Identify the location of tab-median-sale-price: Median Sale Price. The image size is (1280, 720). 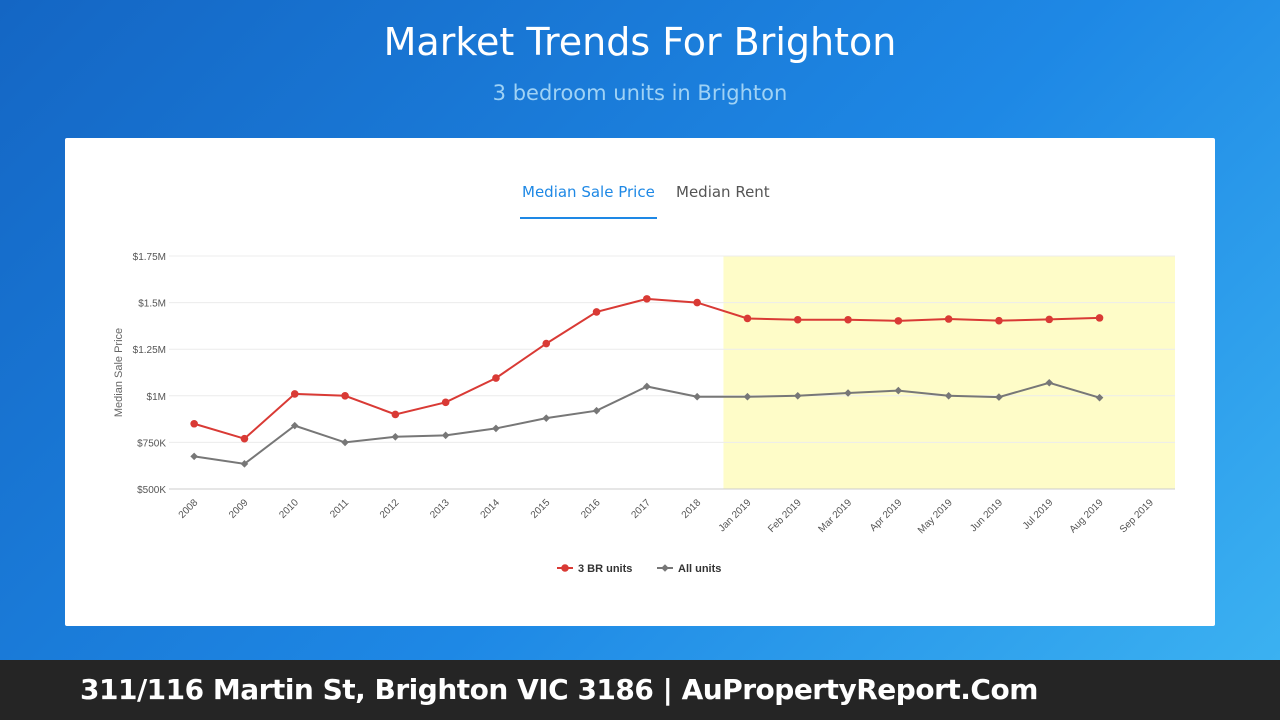
(588, 201).